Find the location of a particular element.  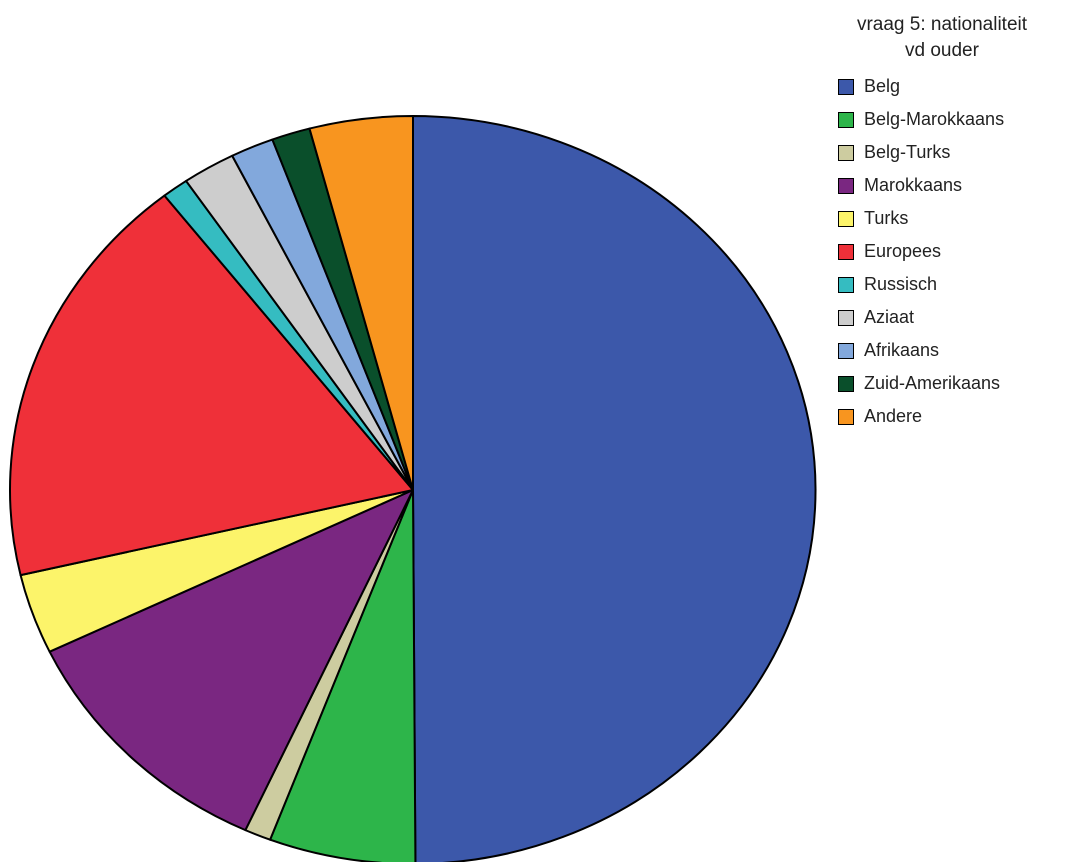

legend-title: vraag 5: nationaliteit vd ouder is located at coordinates (942, 37).